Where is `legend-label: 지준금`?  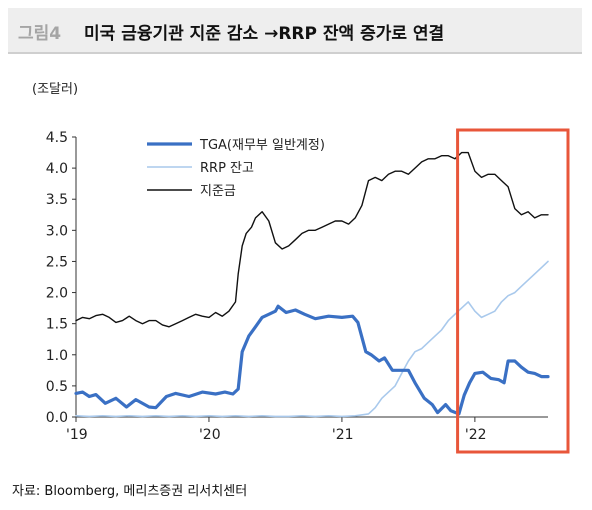
legend-label: 지준금 is located at coordinates (218, 191).